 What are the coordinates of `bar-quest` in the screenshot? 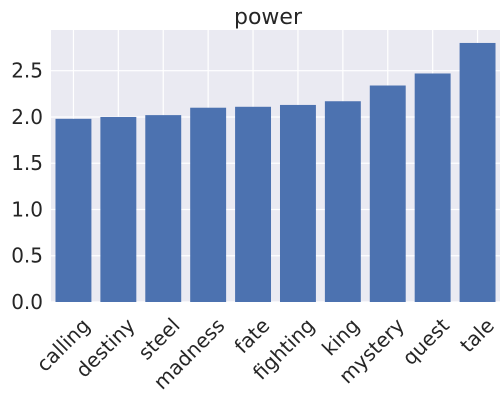 It's located at (433, 187).